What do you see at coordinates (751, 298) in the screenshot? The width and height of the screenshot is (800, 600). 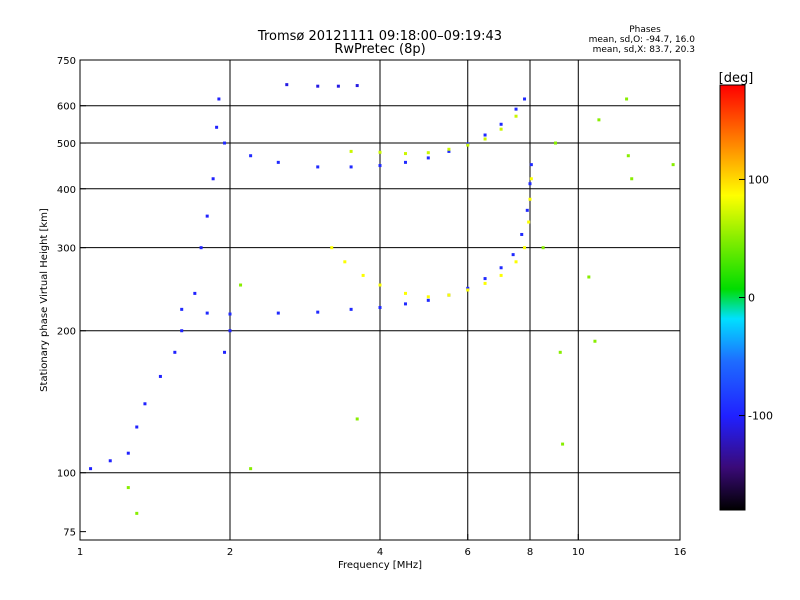 I see `colorbar-tick-label: 0` at bounding box center [751, 298].